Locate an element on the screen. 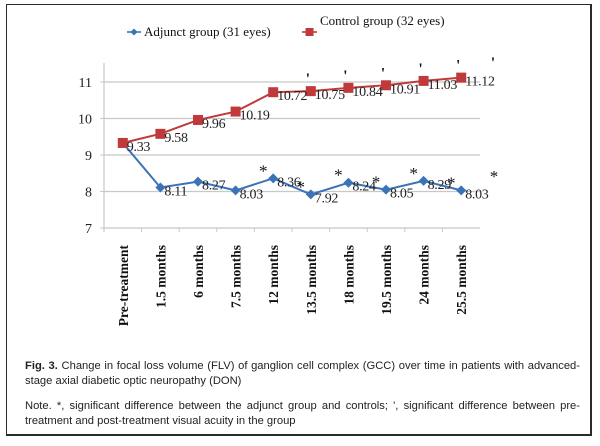 Image resolution: width=600 pixels, height=446 pixels. x-tick-label: 12 months is located at coordinates (273, 275).